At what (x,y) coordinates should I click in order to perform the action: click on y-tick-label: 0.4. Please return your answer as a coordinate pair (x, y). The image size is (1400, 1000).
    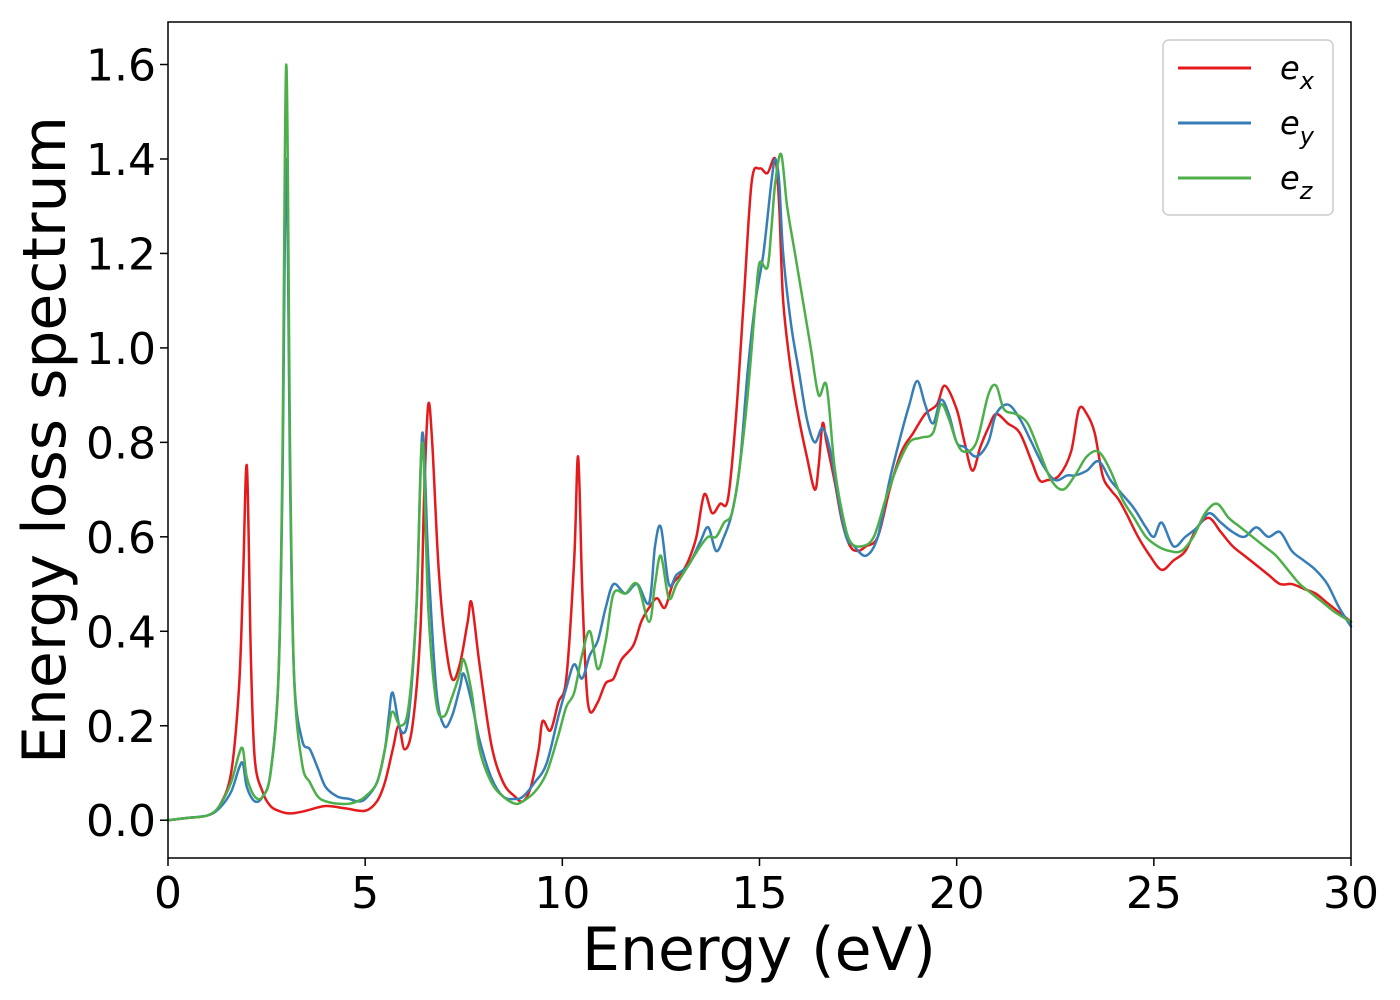
    Looking at the image, I should click on (121, 632).